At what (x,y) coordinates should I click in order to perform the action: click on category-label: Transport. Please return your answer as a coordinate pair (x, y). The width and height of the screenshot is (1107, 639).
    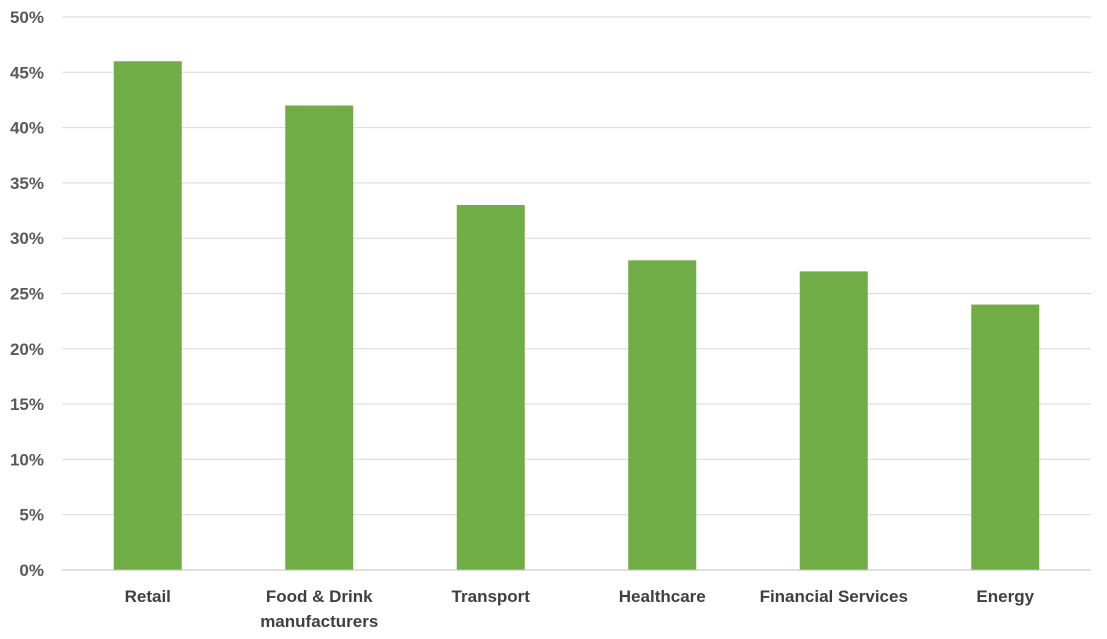
    Looking at the image, I should click on (491, 596).